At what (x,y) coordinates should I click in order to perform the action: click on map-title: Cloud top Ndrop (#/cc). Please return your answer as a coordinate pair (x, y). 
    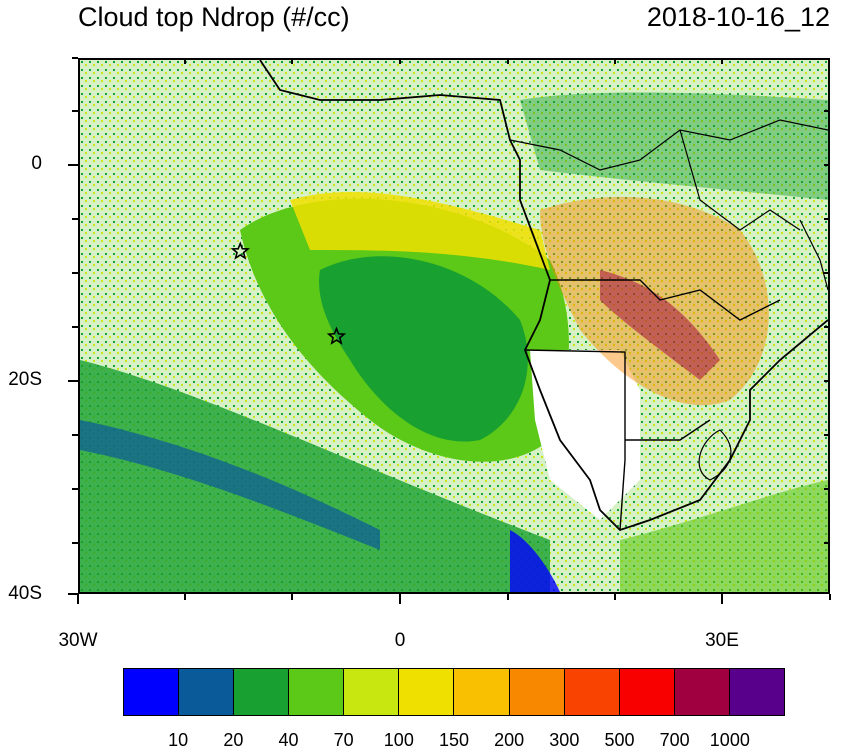
    Looking at the image, I should click on (214, 17).